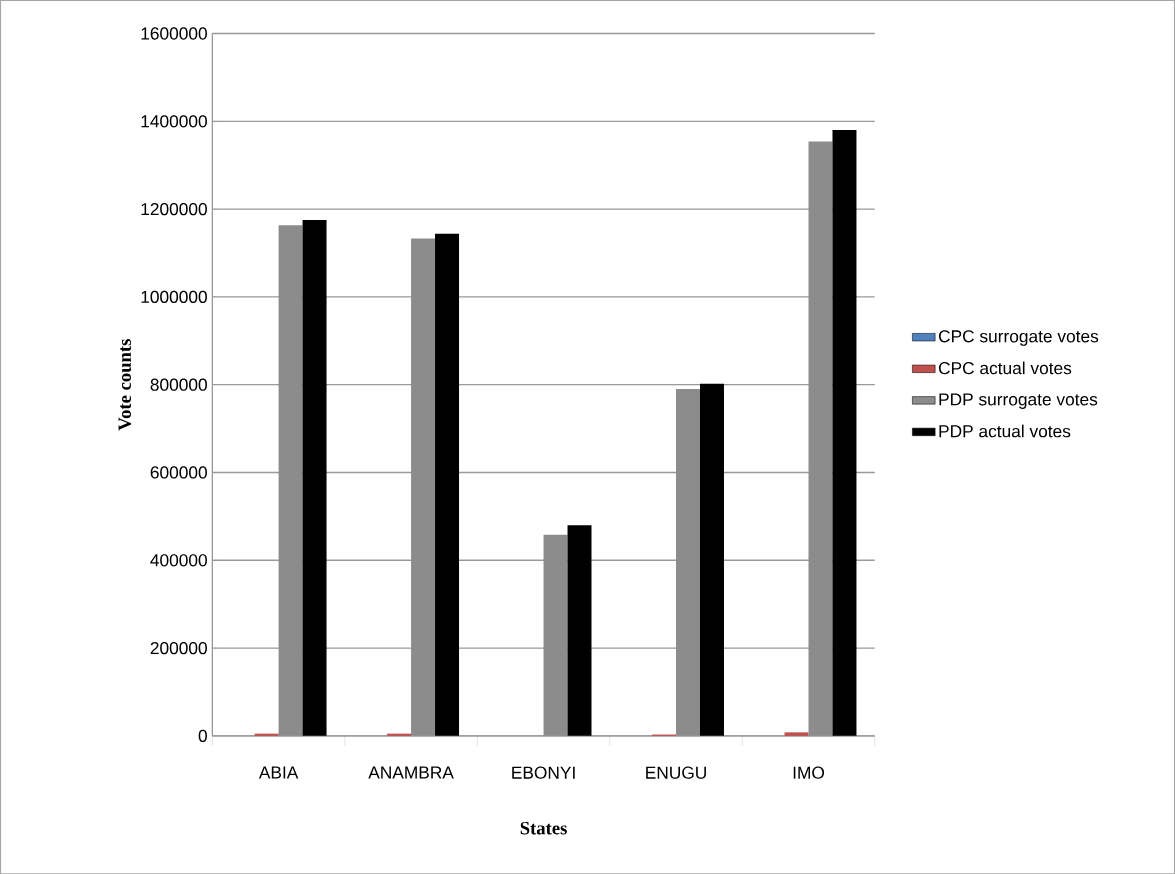 Image resolution: width=1175 pixels, height=874 pixels. What do you see at coordinates (676, 772) in the screenshot?
I see `x-tick-label: ENUGU` at bounding box center [676, 772].